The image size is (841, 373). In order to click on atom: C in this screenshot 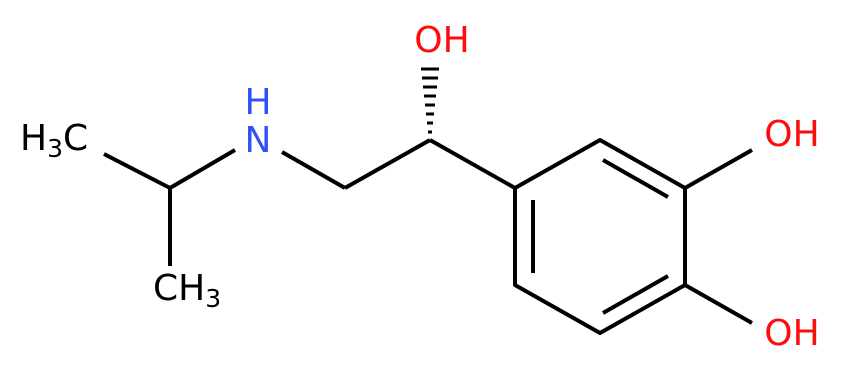, I will do `click(75, 138)`.